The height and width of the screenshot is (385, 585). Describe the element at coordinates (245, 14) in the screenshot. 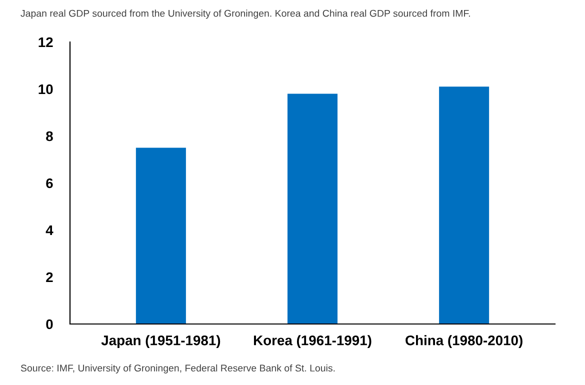

I see `text: Japan real GDP sourced from the University of Groningen. Korea and China real GDP sourced from IMF.` at that location.